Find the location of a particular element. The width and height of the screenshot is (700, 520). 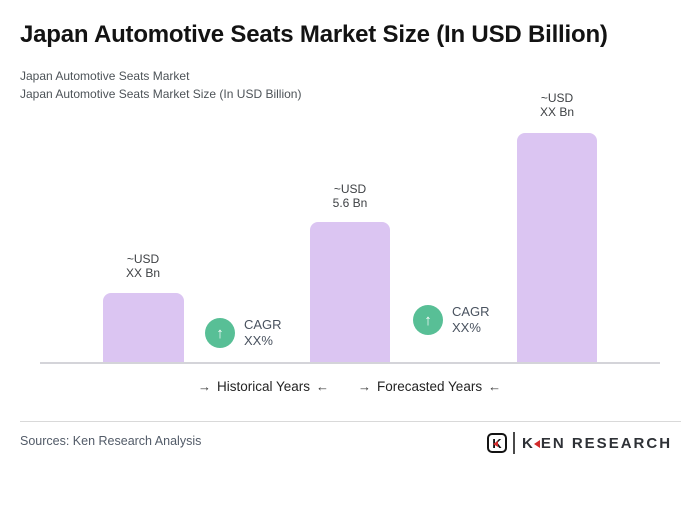

bar-value-label: ~USD 5.6 Bn is located at coordinates (350, 196).